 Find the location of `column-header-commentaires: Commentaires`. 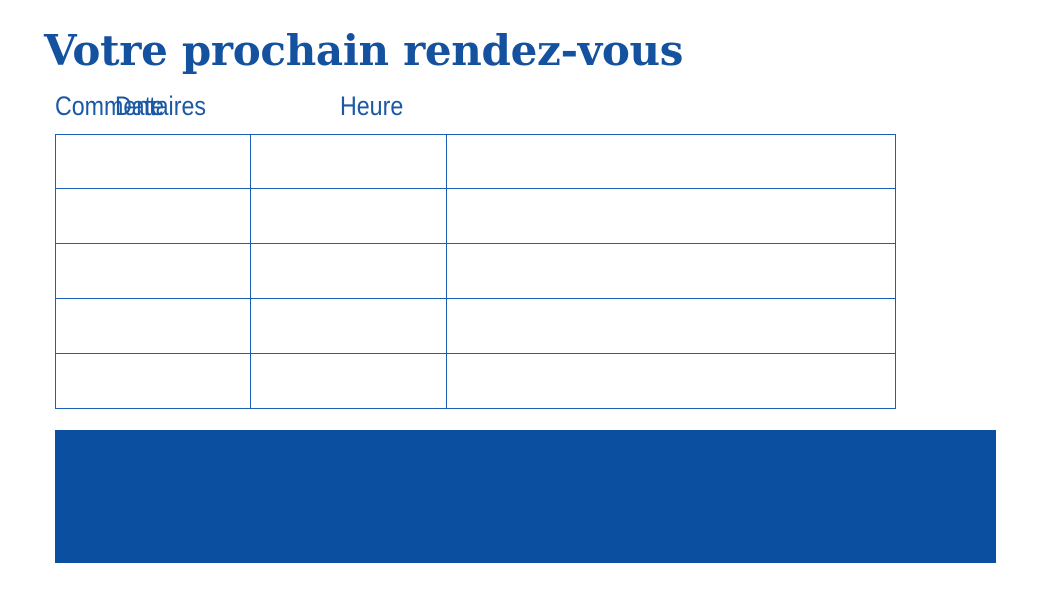

column-header-commentaires: Commentaires is located at coordinates (130, 106).